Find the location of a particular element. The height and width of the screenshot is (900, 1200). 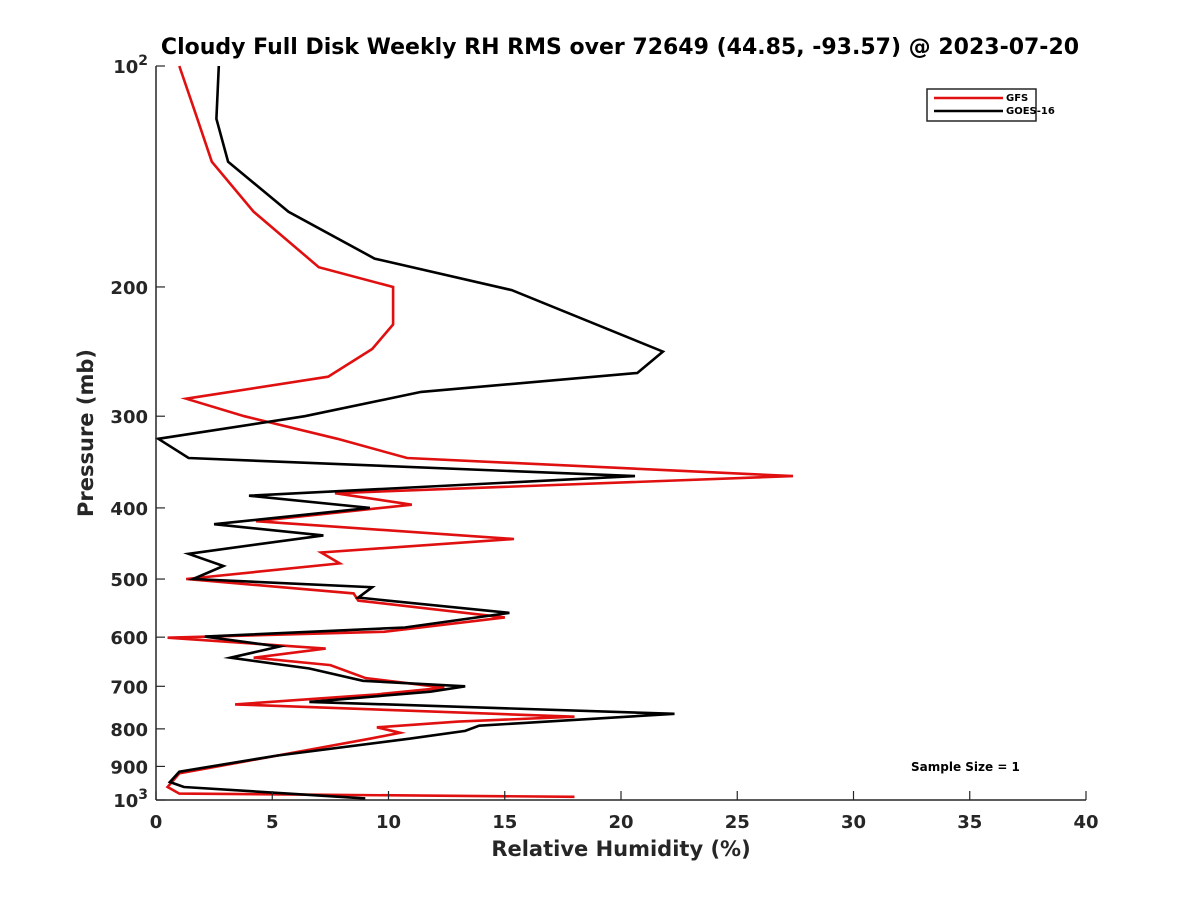

legend-label-goes-16: GOES-16 is located at coordinates (1030, 111).